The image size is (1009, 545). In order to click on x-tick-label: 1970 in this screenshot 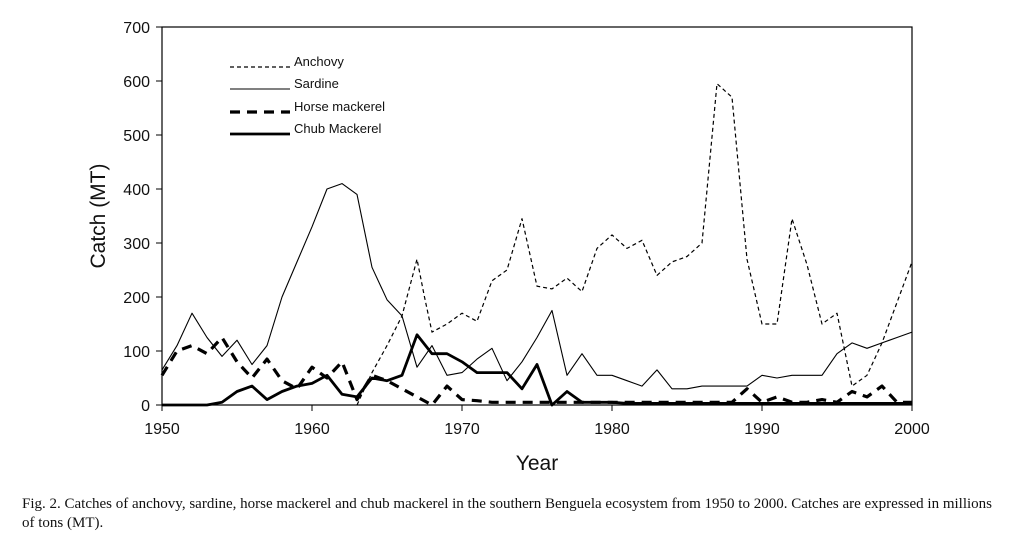, I will do `click(462, 429)`.